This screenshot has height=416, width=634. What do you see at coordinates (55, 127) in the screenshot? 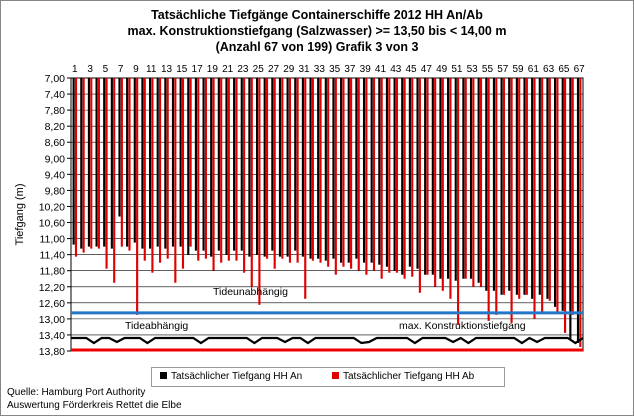
I see `y-tick-label: 8,20` at bounding box center [55, 127].